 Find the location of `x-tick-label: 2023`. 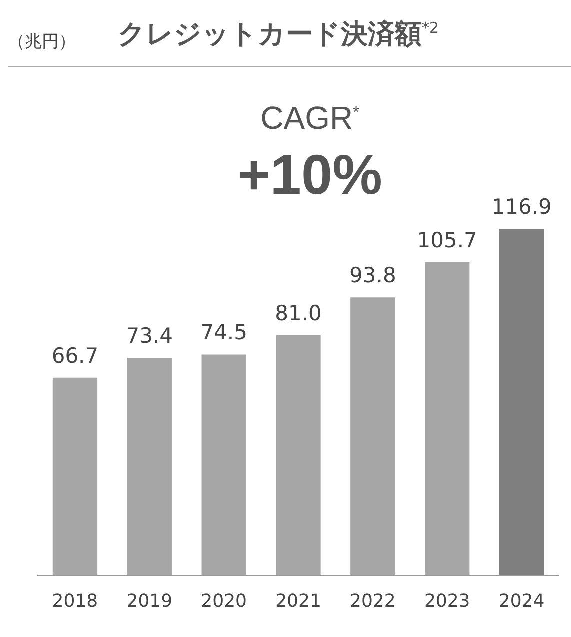

x-tick-label: 2023 is located at coordinates (447, 601).